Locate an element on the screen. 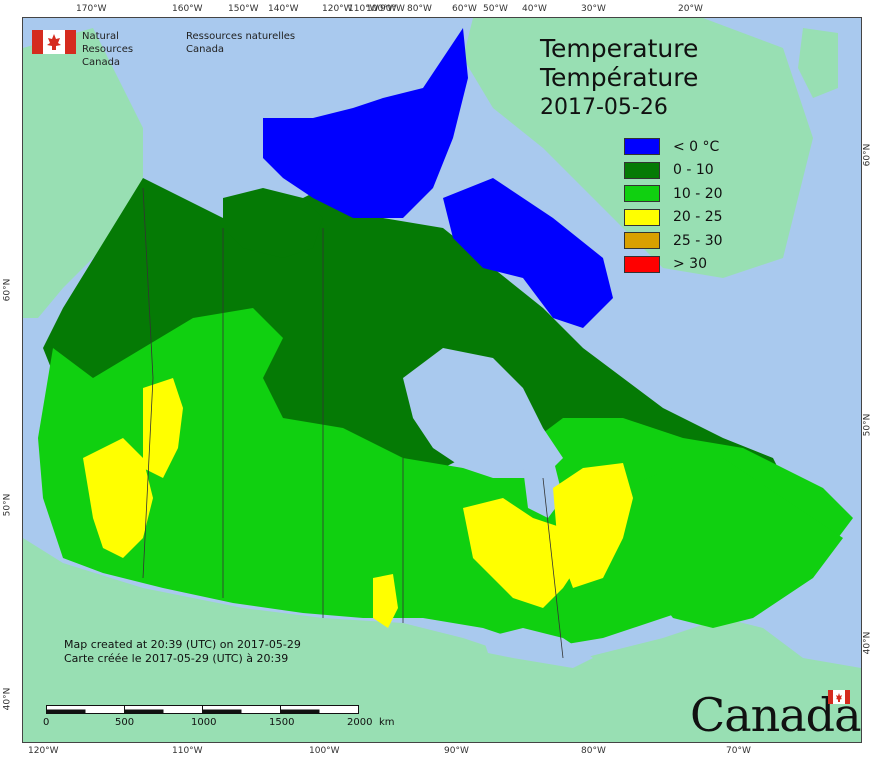 This screenshot has height=760, width=880. legend-item: 10 - 20 is located at coordinates (673, 194).